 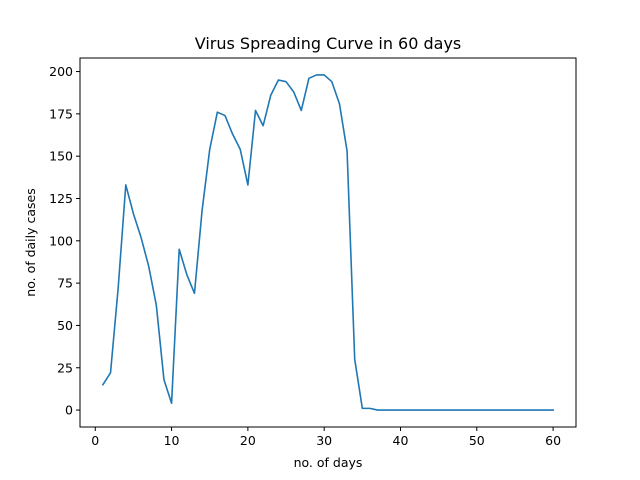 What do you see at coordinates (61, 198) in the screenshot?
I see `y-tick-label: 125` at bounding box center [61, 198].